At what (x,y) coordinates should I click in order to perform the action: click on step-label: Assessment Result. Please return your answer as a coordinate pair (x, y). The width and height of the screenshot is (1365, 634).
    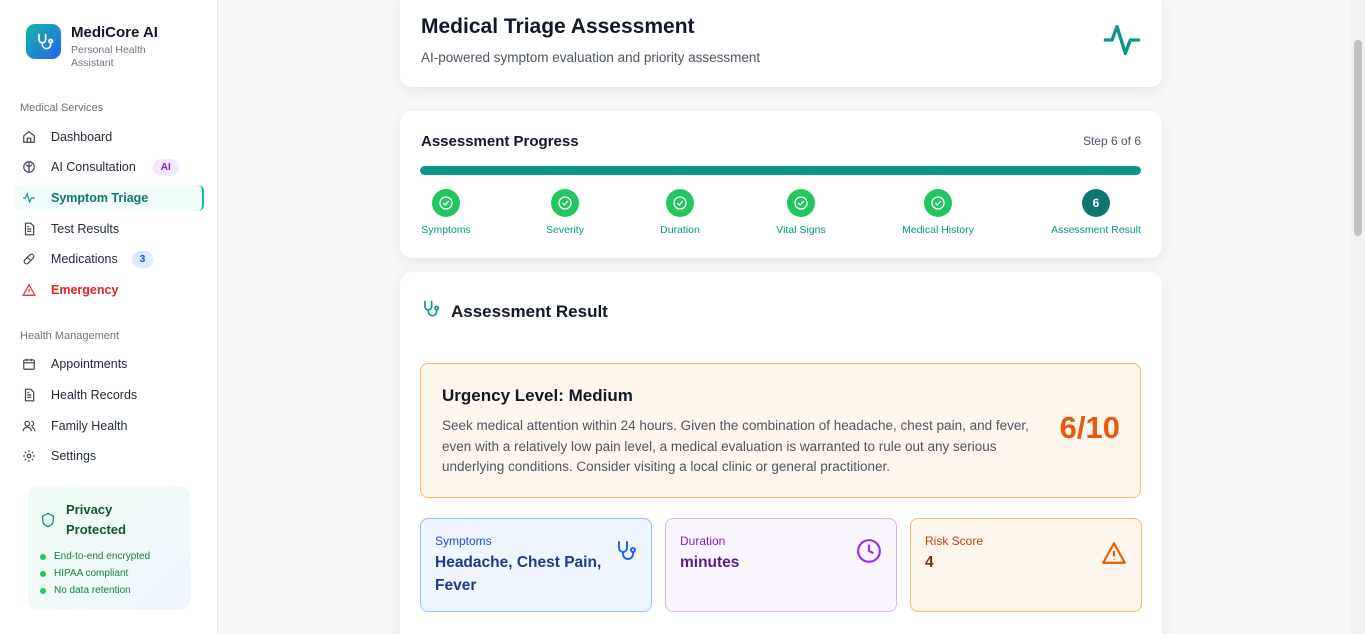
    Looking at the image, I should click on (1096, 230).